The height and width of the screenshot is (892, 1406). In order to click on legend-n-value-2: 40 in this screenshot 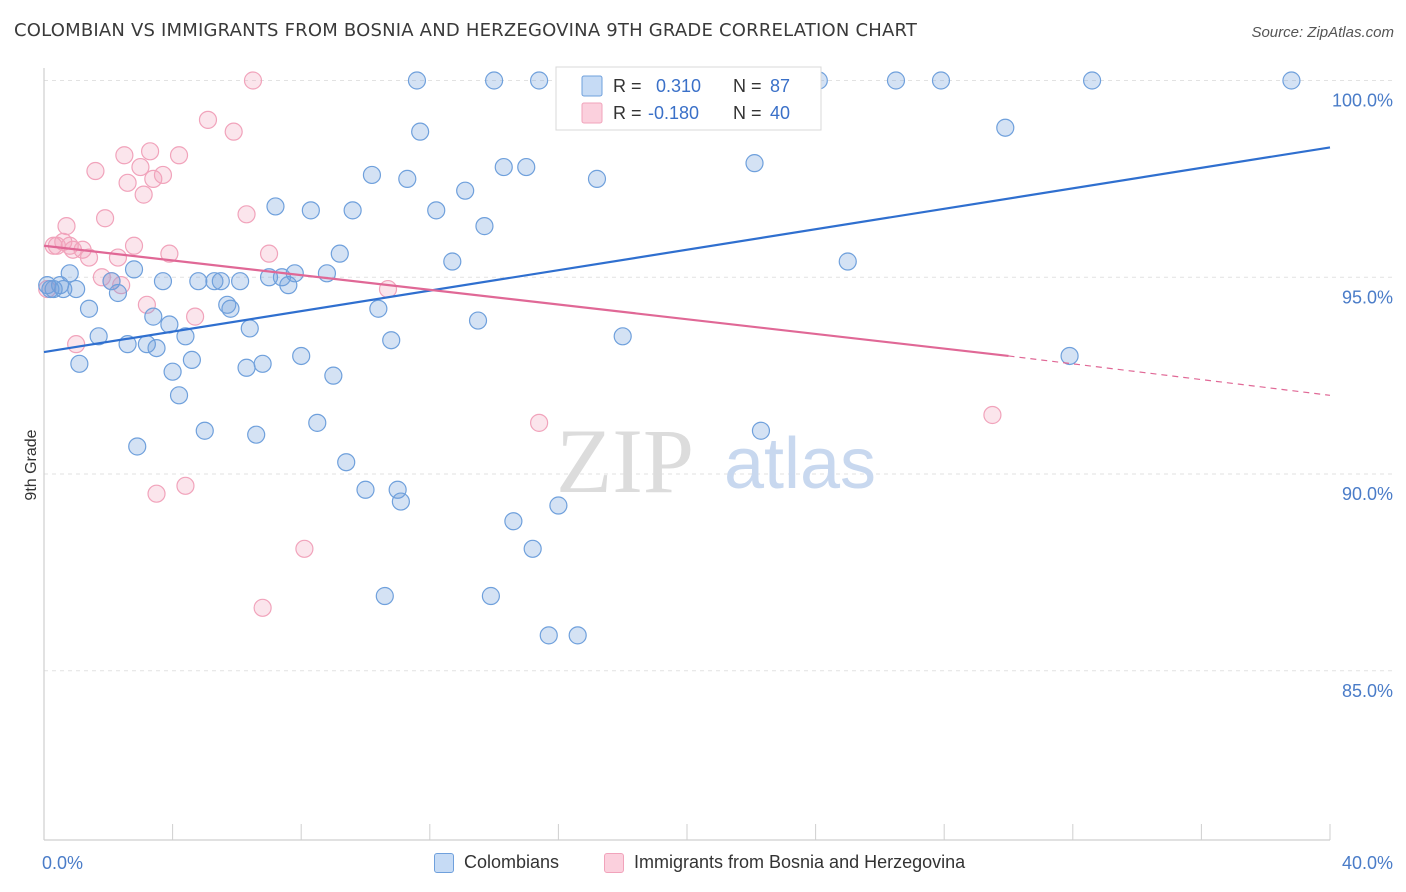, I will do `click(780, 113)`.